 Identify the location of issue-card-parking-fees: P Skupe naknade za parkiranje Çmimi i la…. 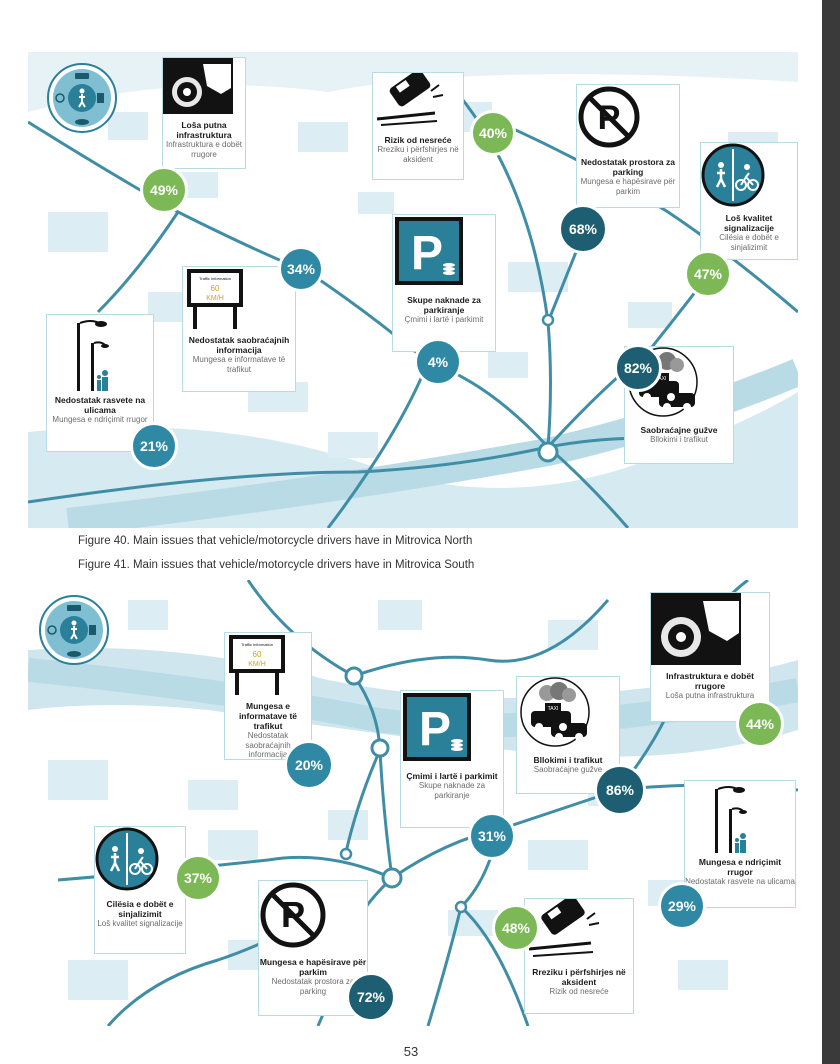
(444, 283).